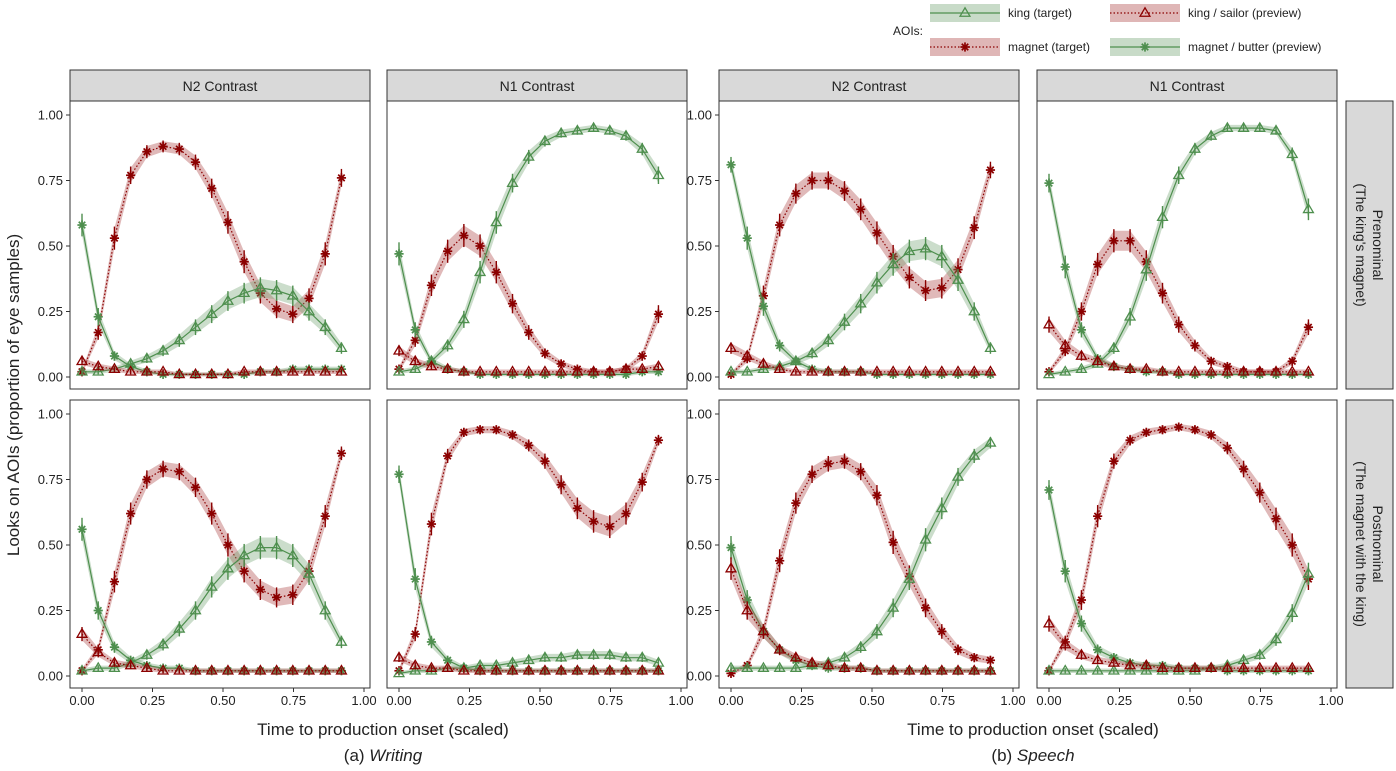  Describe the element at coordinates (1010, 47) in the screenshot. I see `legend-item: magnet (target)` at that location.